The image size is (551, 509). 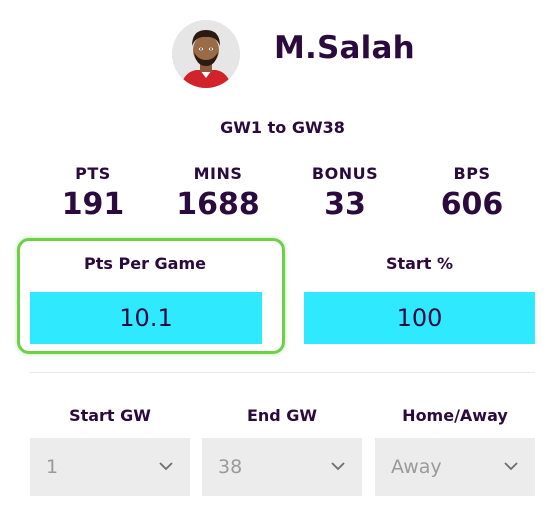 I want to click on pts-per-game-label: Pts Per Game, so click(x=145, y=263).